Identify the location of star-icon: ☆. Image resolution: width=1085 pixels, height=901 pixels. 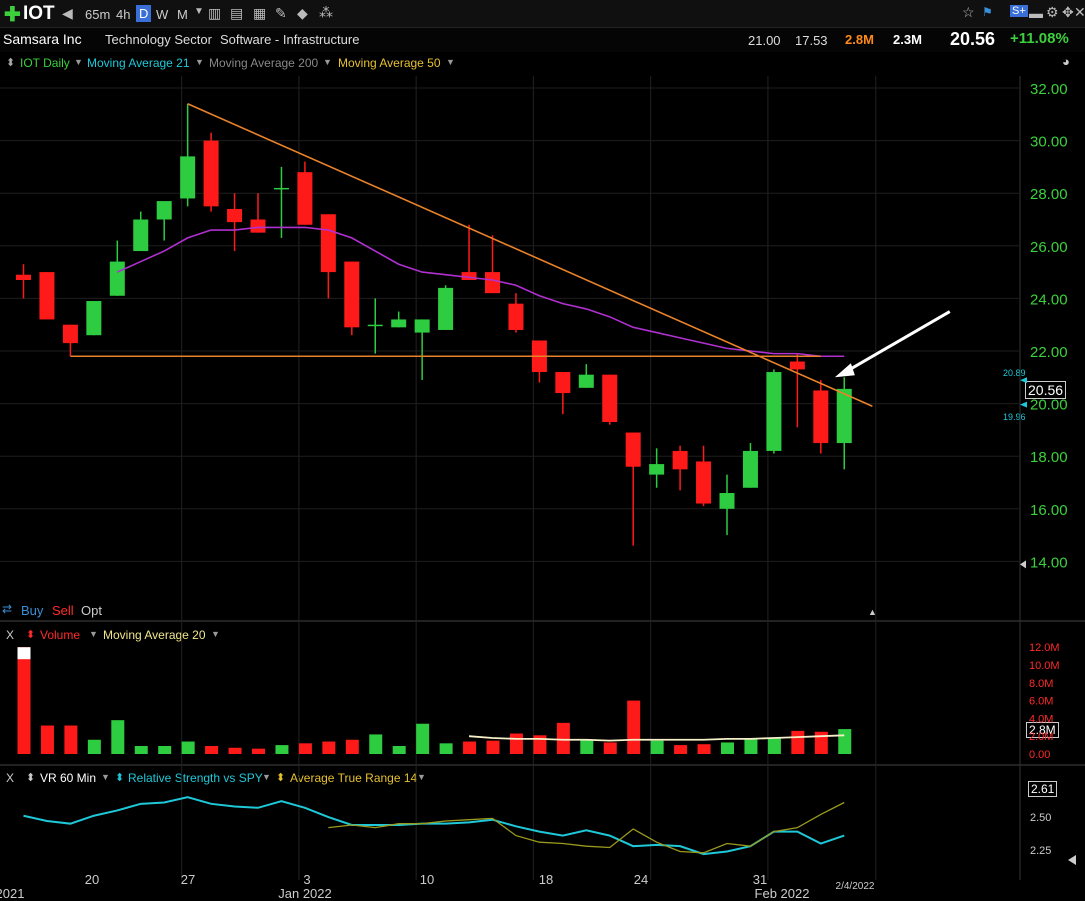
(968, 12).